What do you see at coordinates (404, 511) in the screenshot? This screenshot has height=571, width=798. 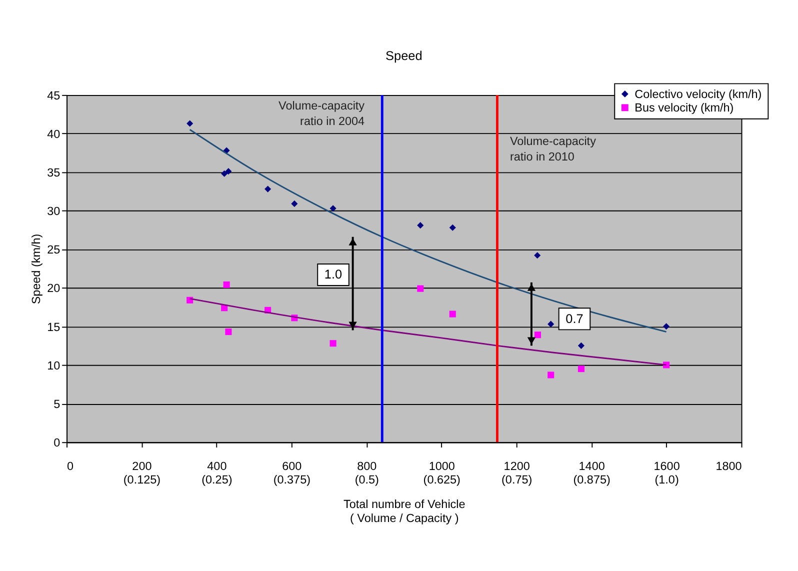 I see `x-axis-title: Total numbre of Vehicle ( Volume / Capacity )` at bounding box center [404, 511].